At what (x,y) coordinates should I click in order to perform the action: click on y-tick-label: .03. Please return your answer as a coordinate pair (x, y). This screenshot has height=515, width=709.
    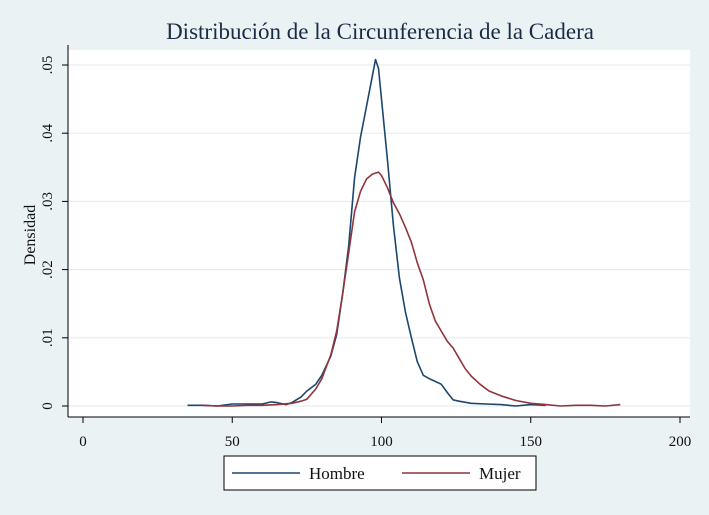
    Looking at the image, I should click on (48, 201).